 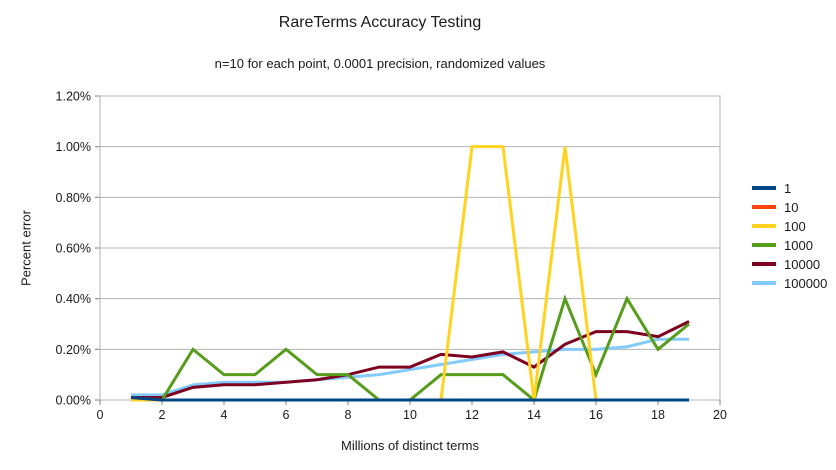 What do you see at coordinates (286, 415) in the screenshot?
I see `x-tick-label: 6` at bounding box center [286, 415].